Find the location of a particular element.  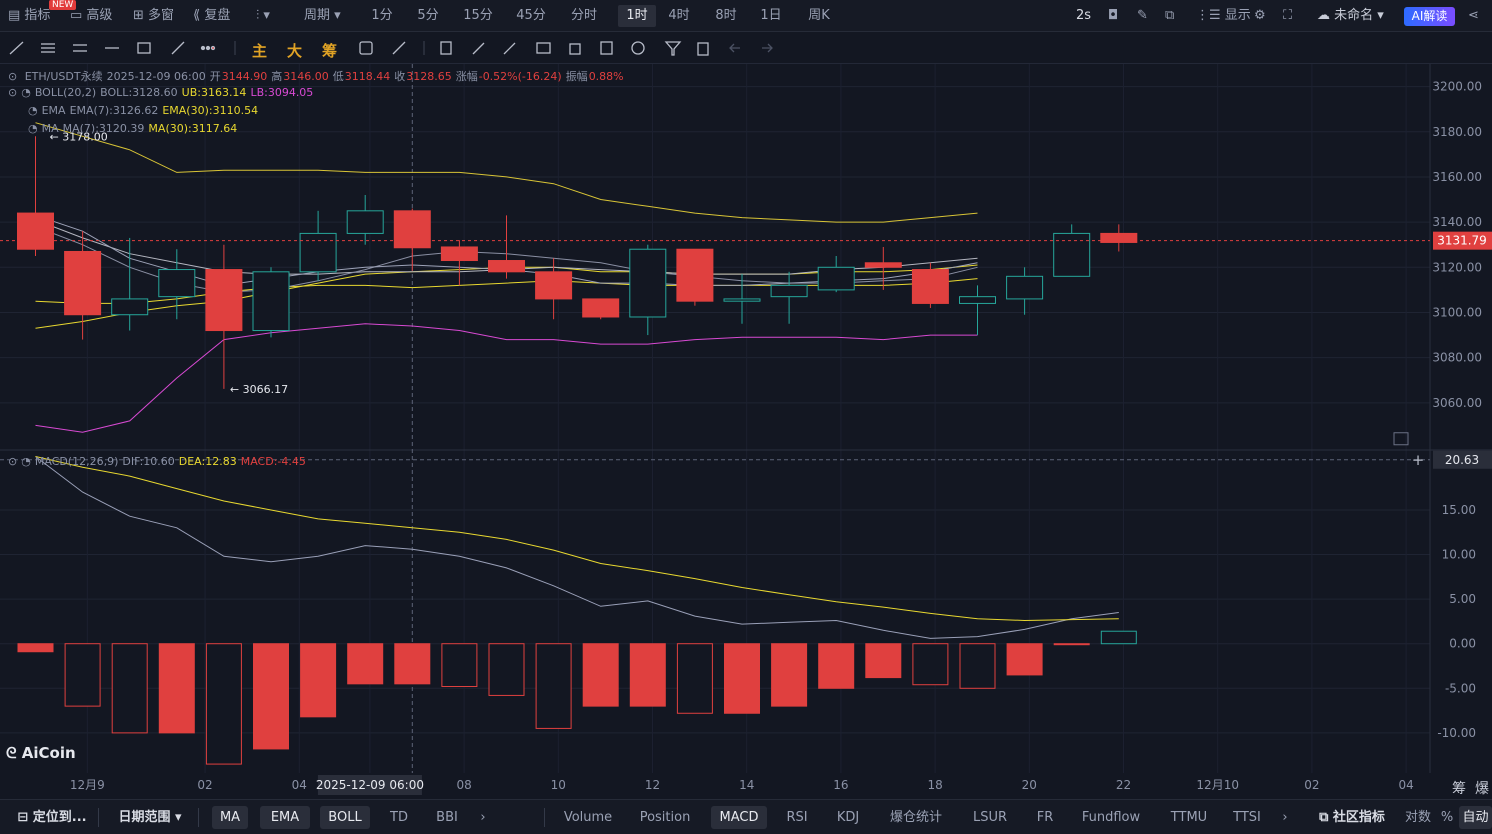

price-tick-label: 3120.00 is located at coordinates (1457, 267).